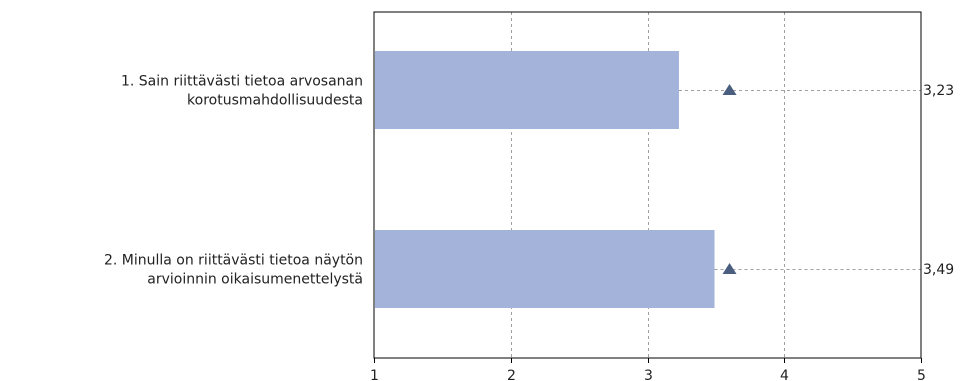 This screenshot has height=381, width=976. Describe the element at coordinates (938, 270) in the screenshot. I see `value-label: 3,49` at that location.